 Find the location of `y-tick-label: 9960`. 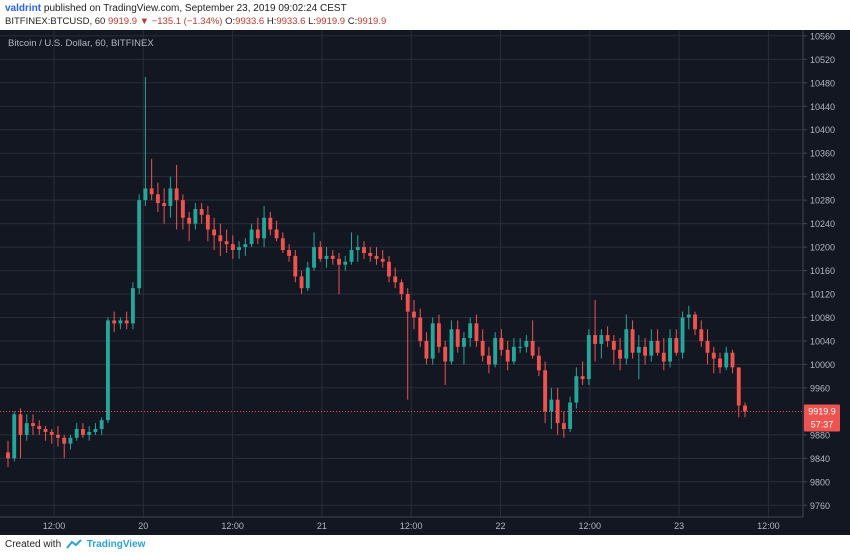

y-tick-label: 9960 is located at coordinates (820, 388).